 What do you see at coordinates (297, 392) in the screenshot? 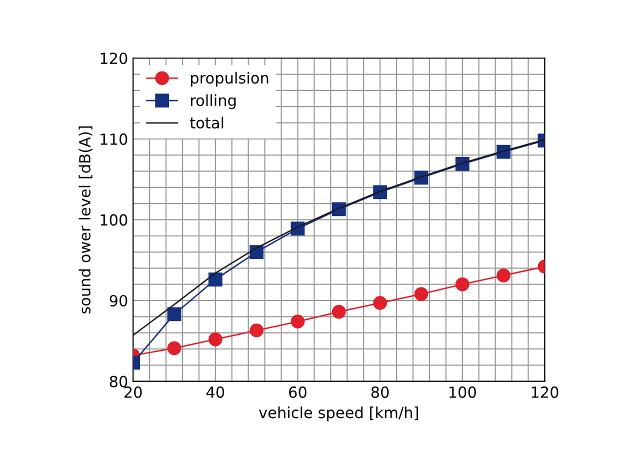
I see `x-tick-label: 60` at bounding box center [297, 392].